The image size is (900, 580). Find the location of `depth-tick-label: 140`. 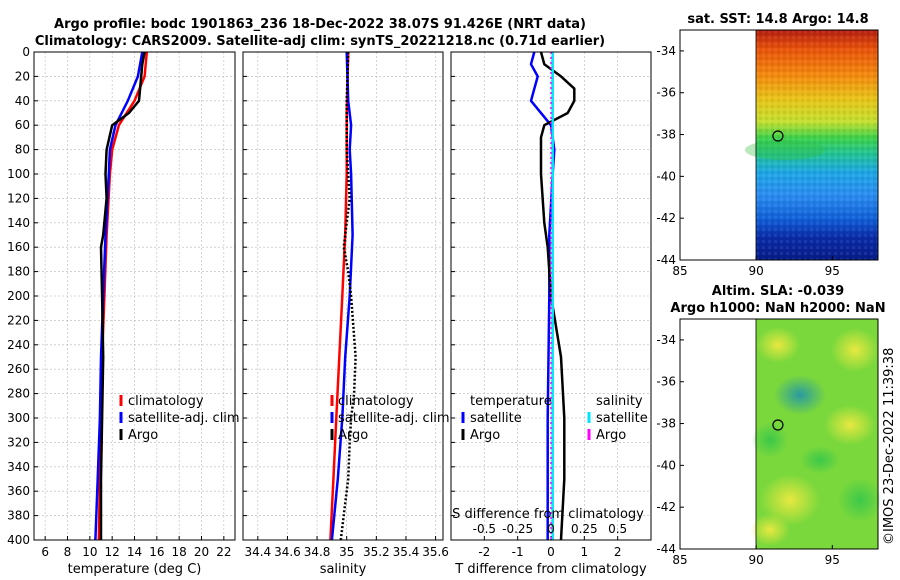

depth-tick-label: 140 is located at coordinates (18, 223).